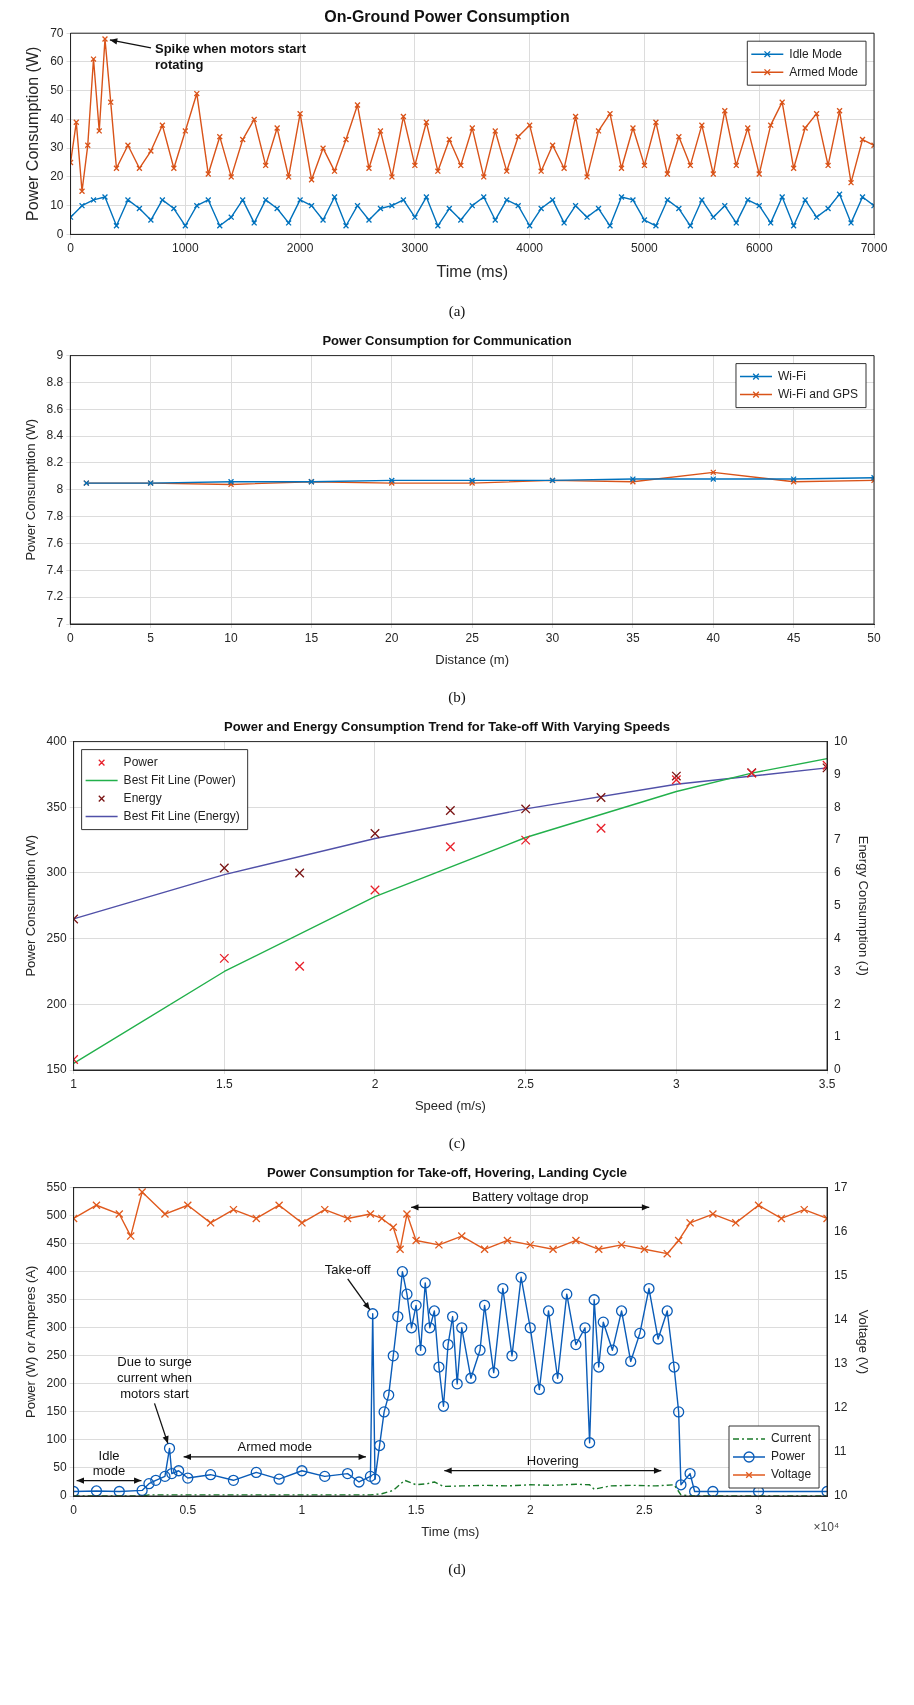 This screenshot has height=1705, width=914. What do you see at coordinates (450, 1105) in the screenshot?
I see `x-axis-title: Speed (m/s)` at bounding box center [450, 1105].